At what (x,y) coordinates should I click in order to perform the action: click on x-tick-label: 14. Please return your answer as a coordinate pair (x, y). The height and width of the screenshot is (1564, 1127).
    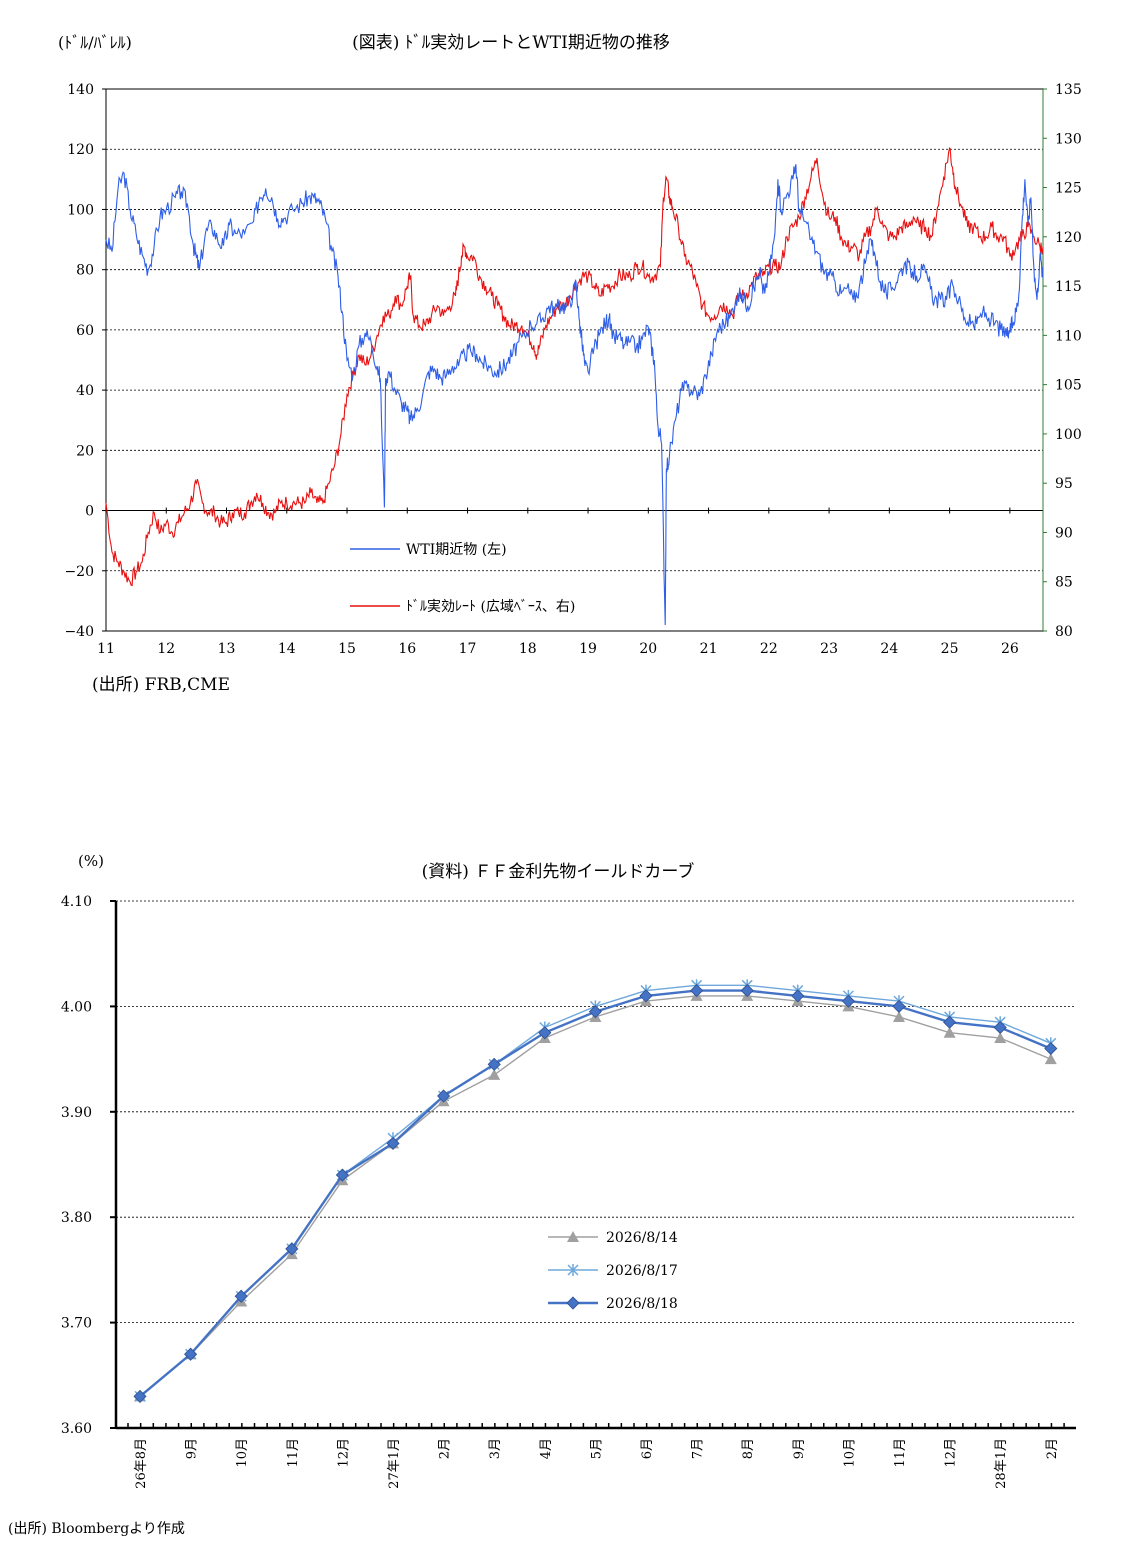
    Looking at the image, I should click on (287, 649).